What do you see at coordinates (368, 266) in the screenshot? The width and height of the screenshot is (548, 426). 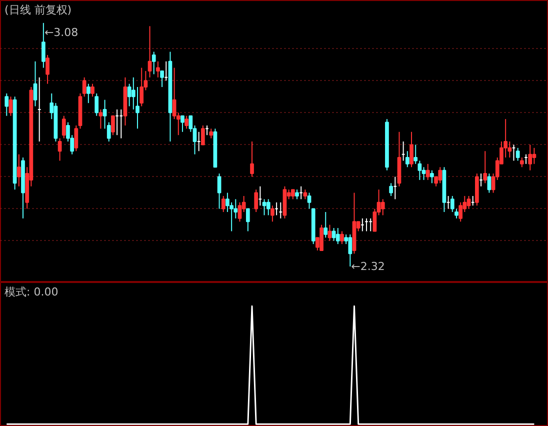 I see `annotation: ←2.32` at bounding box center [368, 266].